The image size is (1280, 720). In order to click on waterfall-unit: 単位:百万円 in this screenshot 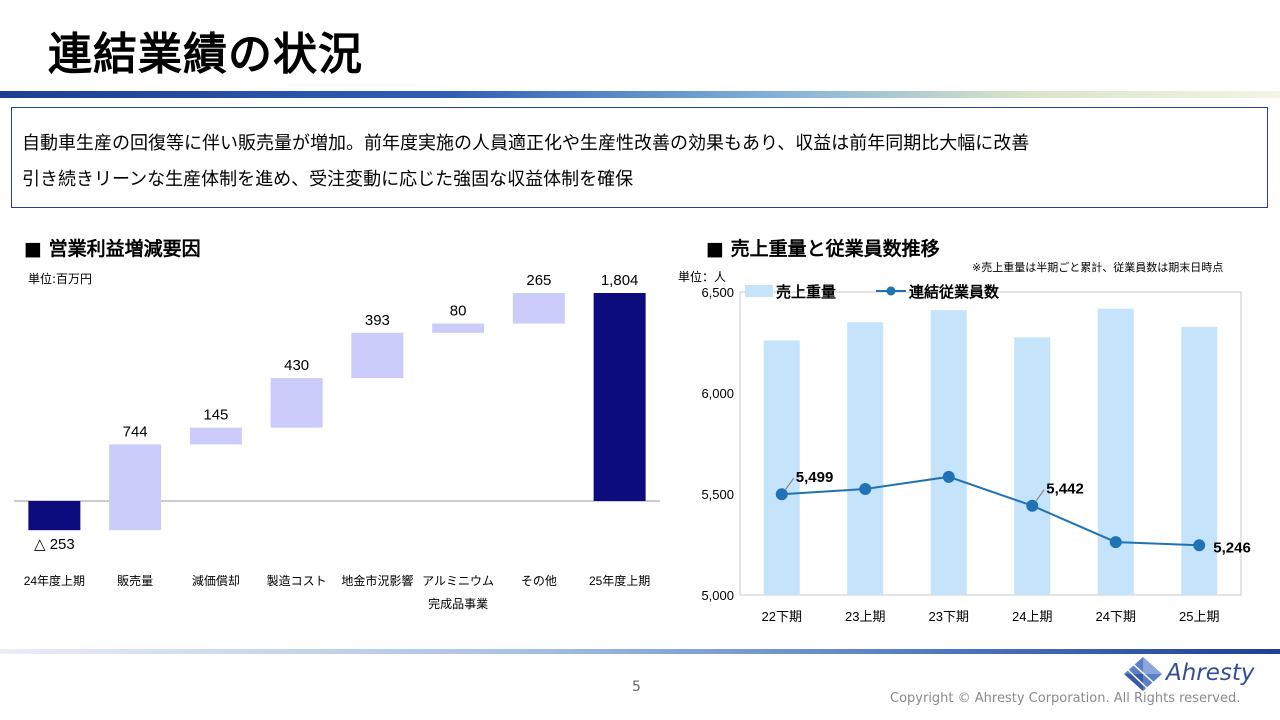, I will do `click(60, 279)`.